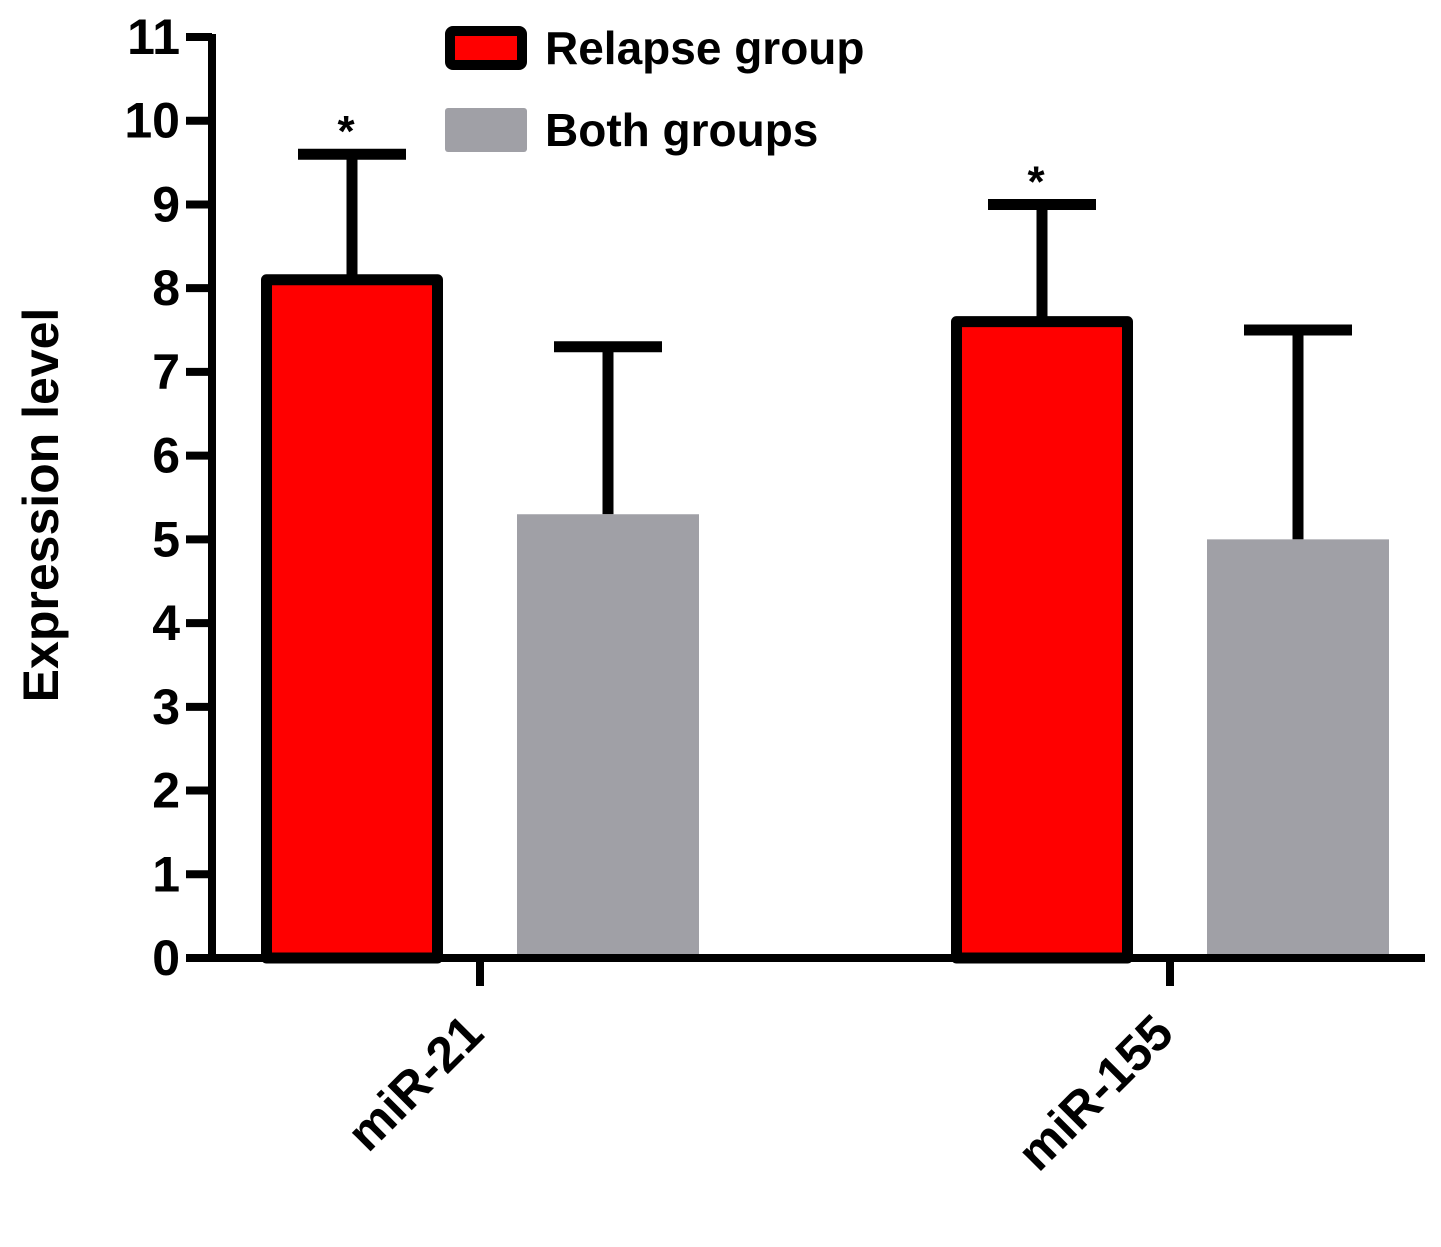 The height and width of the screenshot is (1247, 1441). I want to click on y-tick-label: 7, so click(166, 372).